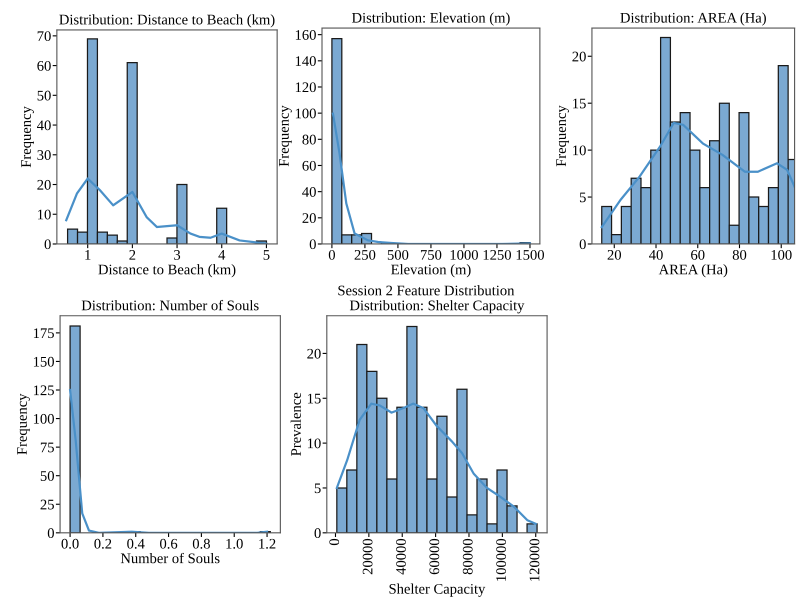 The height and width of the screenshot is (598, 801). I want to click on y-tick-label: 80, so click(309, 139).